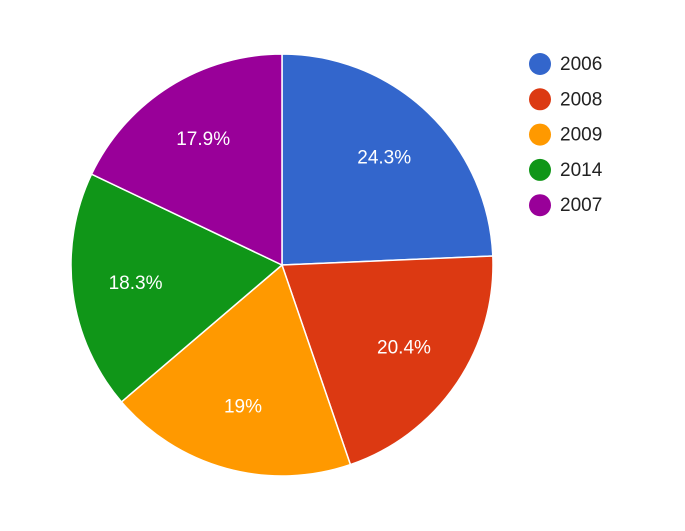  Describe the element at coordinates (581, 205) in the screenshot. I see `legend-label: 2007` at that location.